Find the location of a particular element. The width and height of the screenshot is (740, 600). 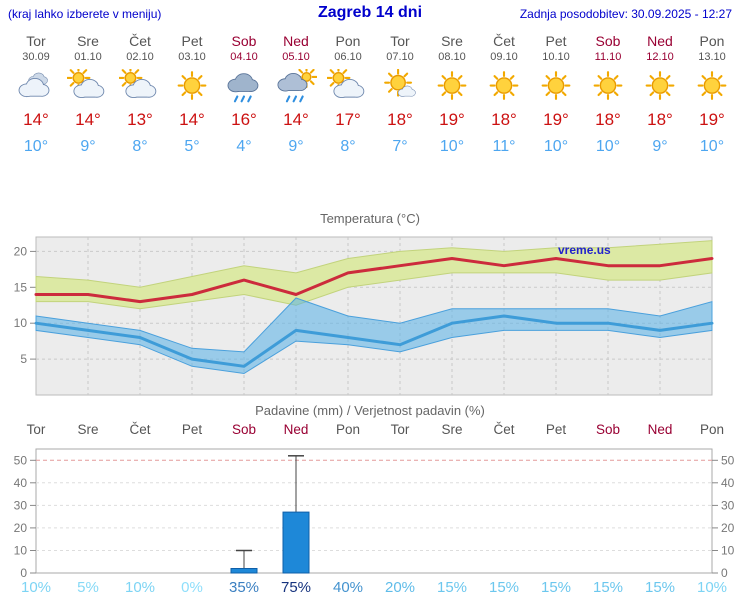

sun-rain-icon is located at coordinates (296, 85).